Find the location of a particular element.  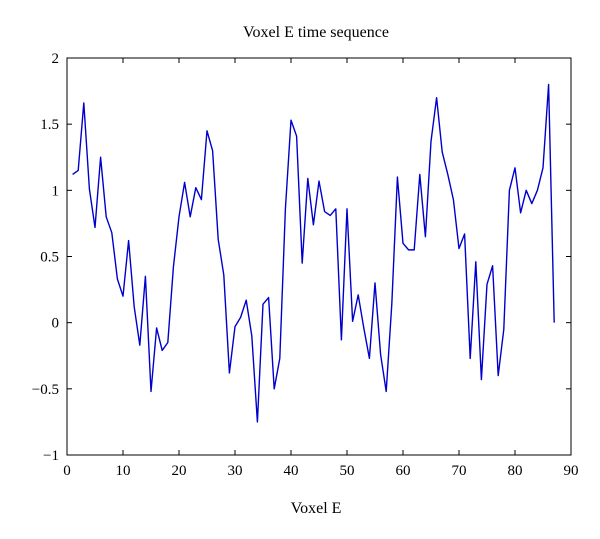

y-tick-label: 0.5 is located at coordinates (49, 258).